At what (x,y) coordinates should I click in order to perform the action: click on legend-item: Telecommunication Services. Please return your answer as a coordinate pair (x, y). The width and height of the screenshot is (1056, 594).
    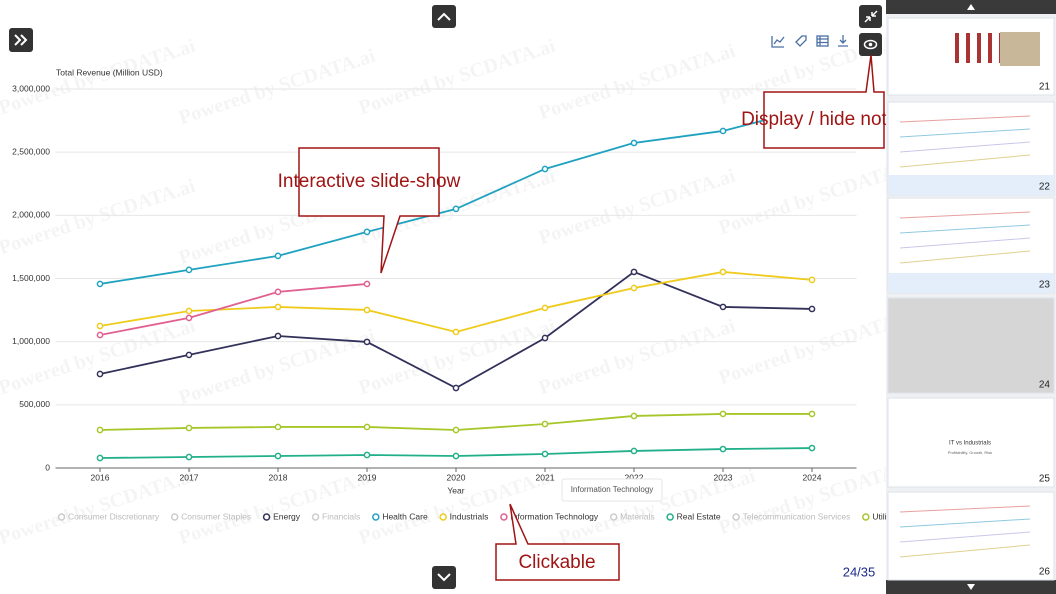
    Looking at the image, I should click on (791, 516).